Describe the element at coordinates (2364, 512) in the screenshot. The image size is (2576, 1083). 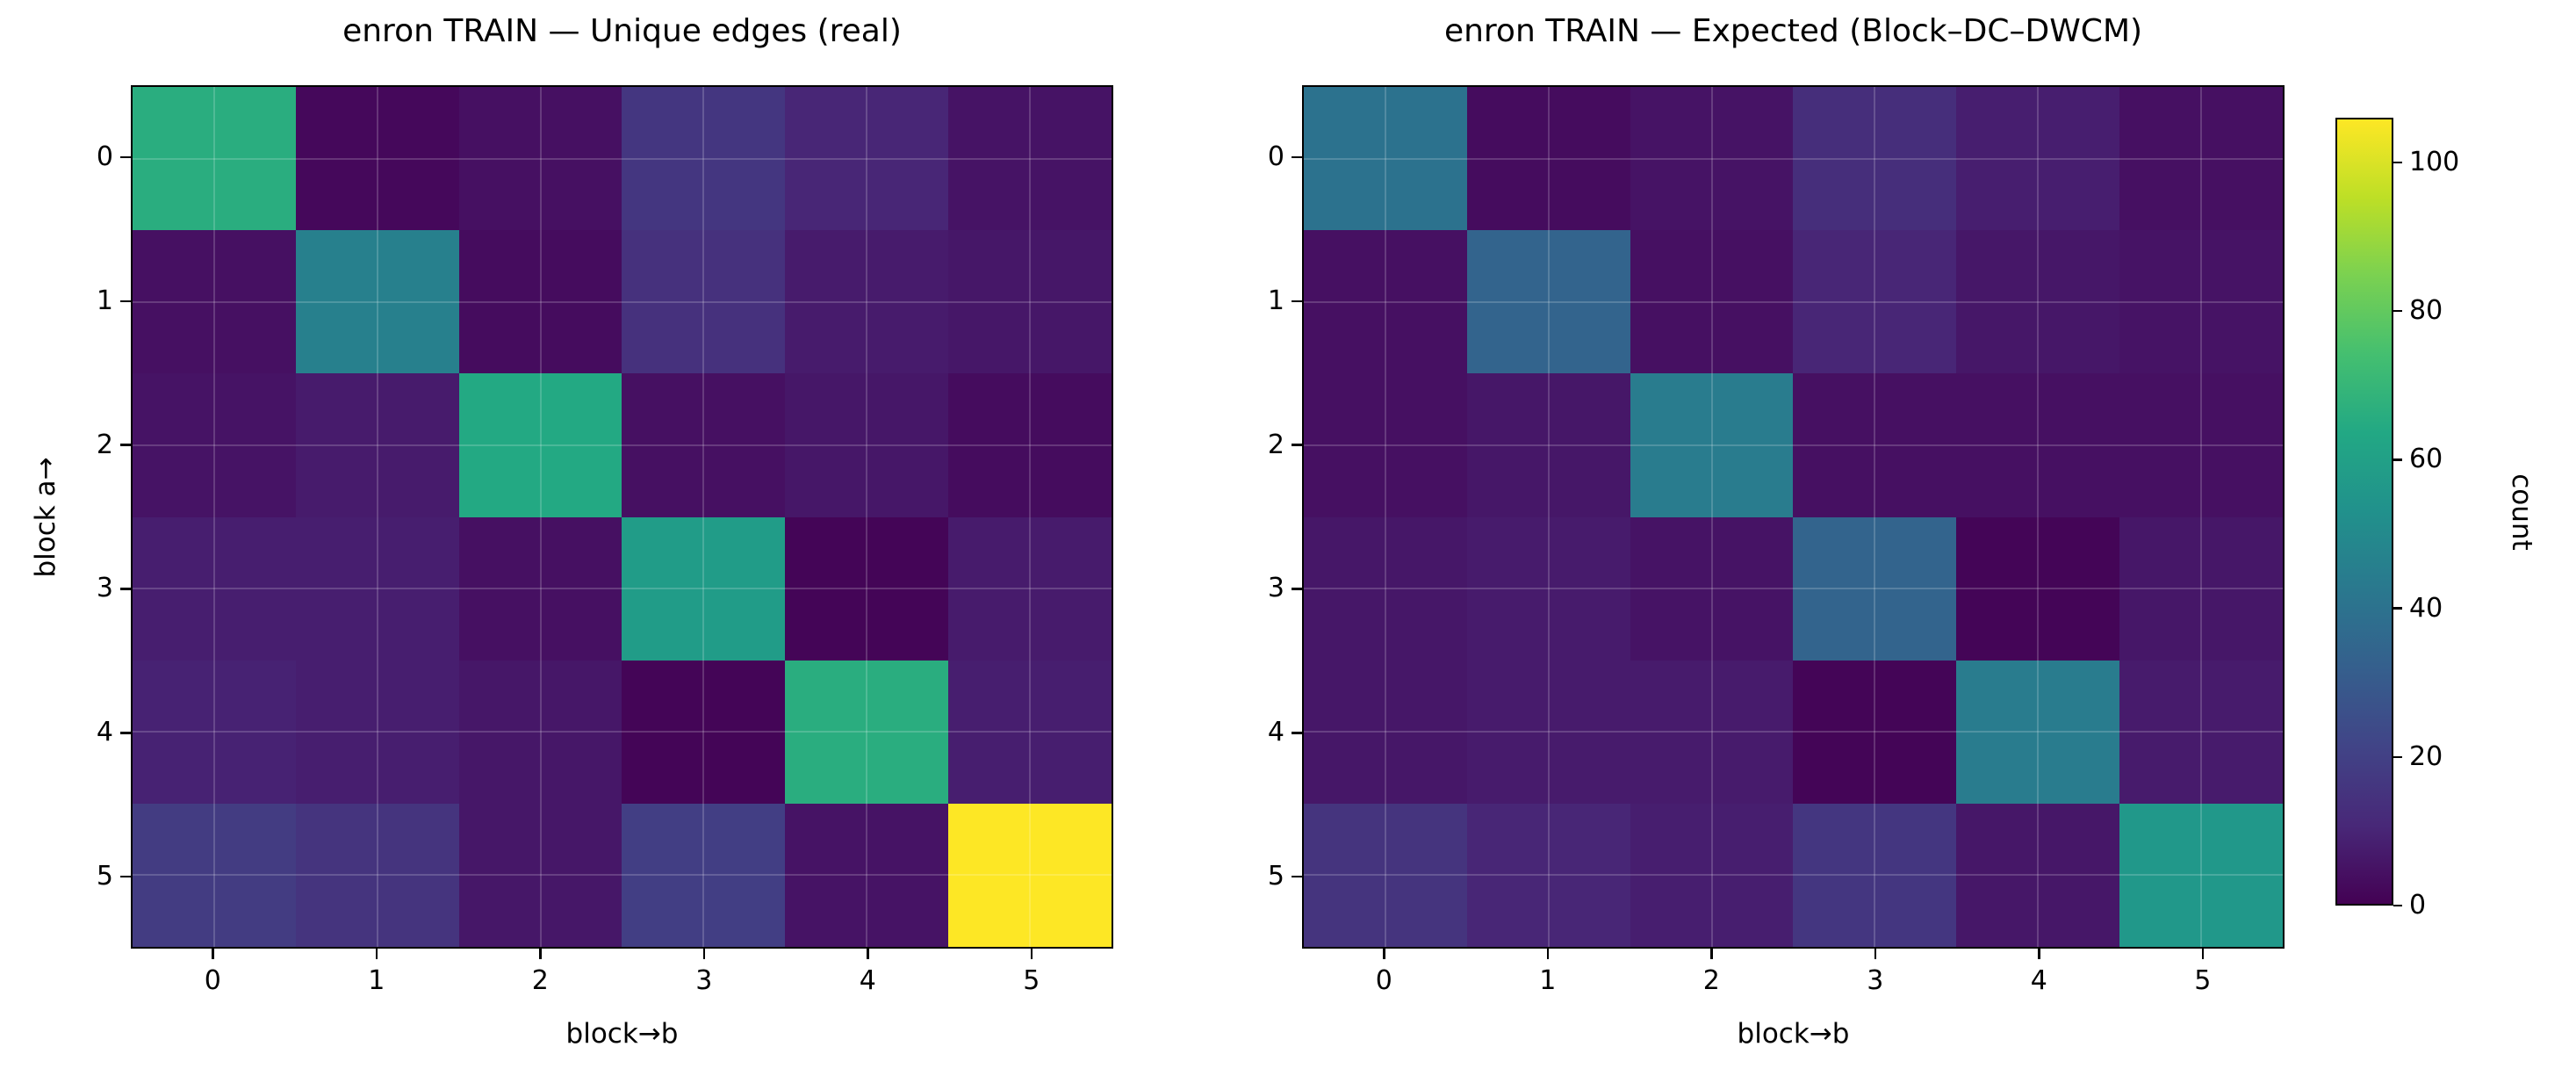
I see `colorbar` at that location.